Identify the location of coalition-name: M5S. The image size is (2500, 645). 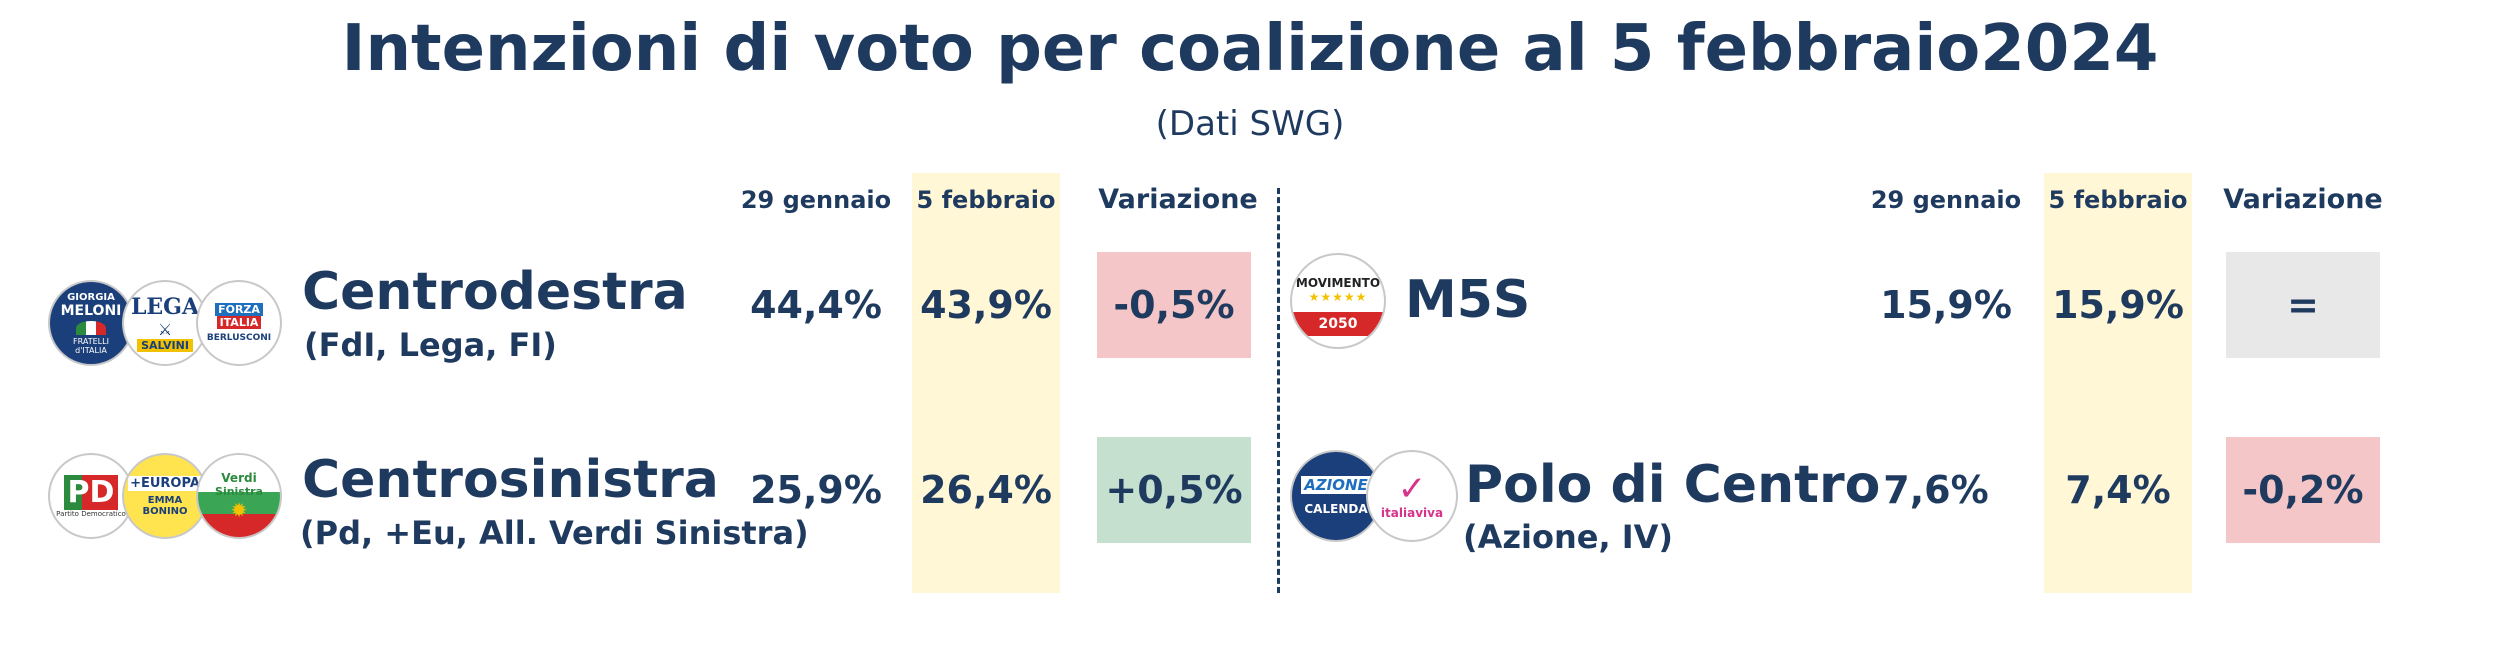
(1468, 300).